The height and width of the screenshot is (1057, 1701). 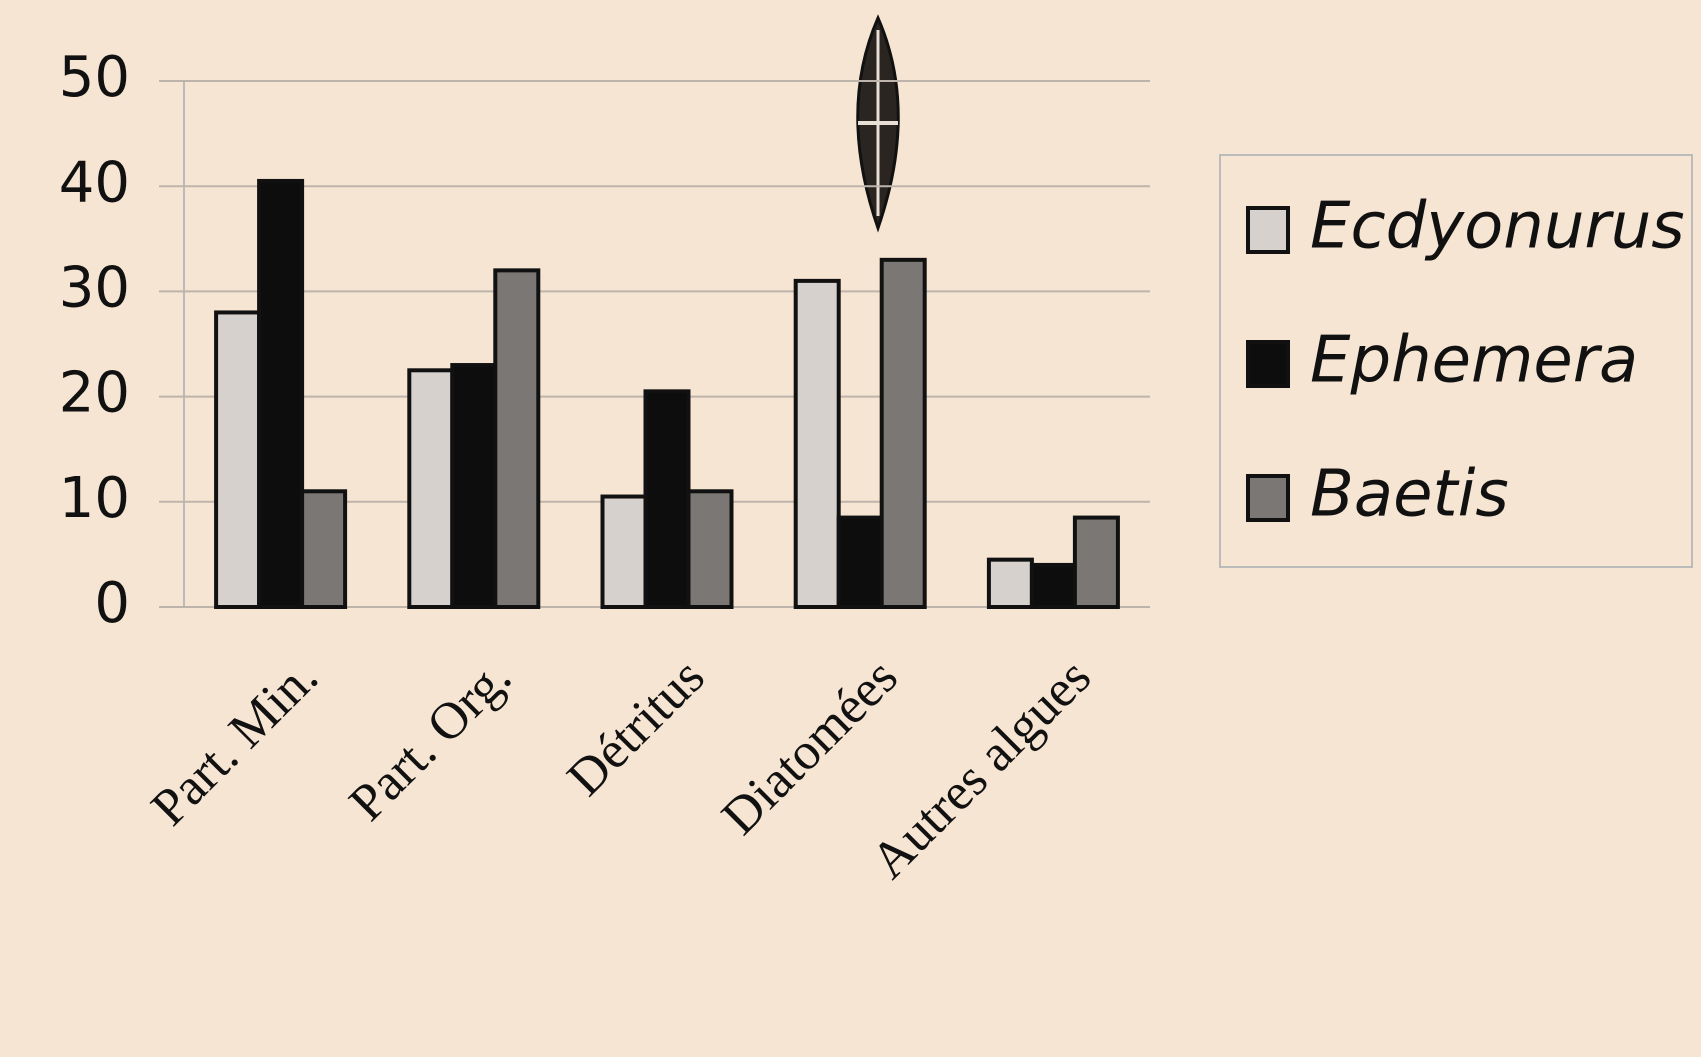 What do you see at coordinates (94, 182) in the screenshot?
I see `y-tick-label: 40` at bounding box center [94, 182].